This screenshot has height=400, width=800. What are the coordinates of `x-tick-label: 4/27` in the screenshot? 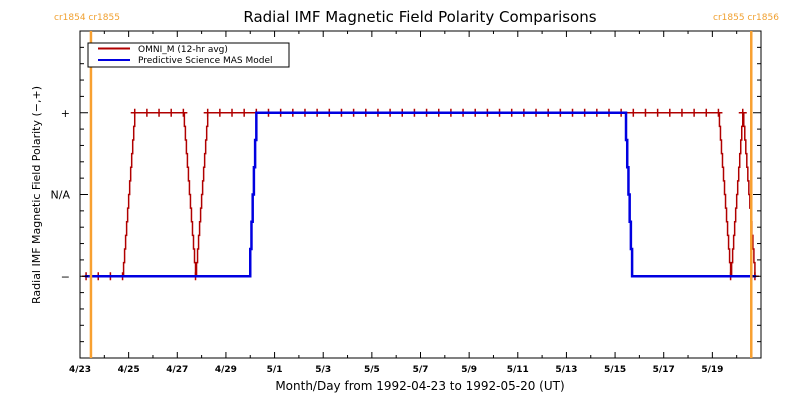 It's located at (177, 370).